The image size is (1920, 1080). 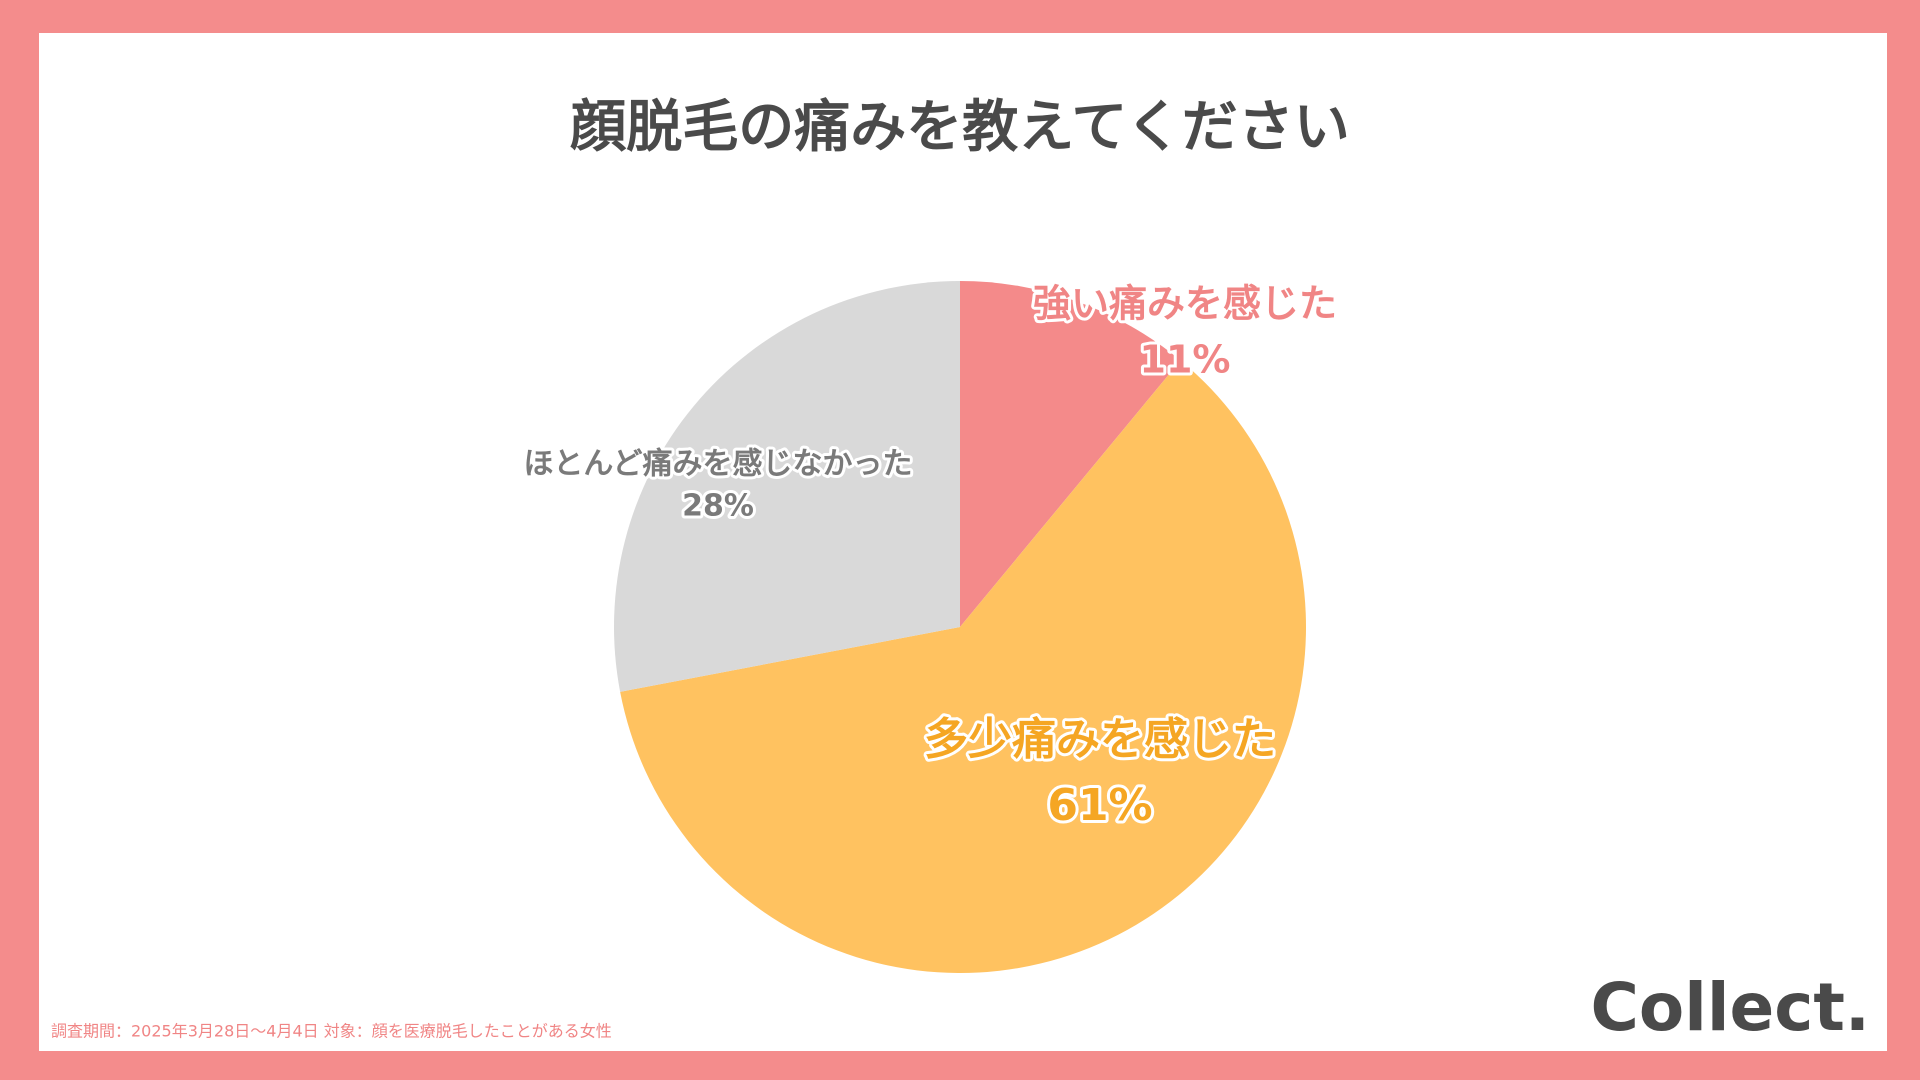 I want to click on chart-title: 顔脱毛の痛みを教えてください, so click(x=960, y=127).